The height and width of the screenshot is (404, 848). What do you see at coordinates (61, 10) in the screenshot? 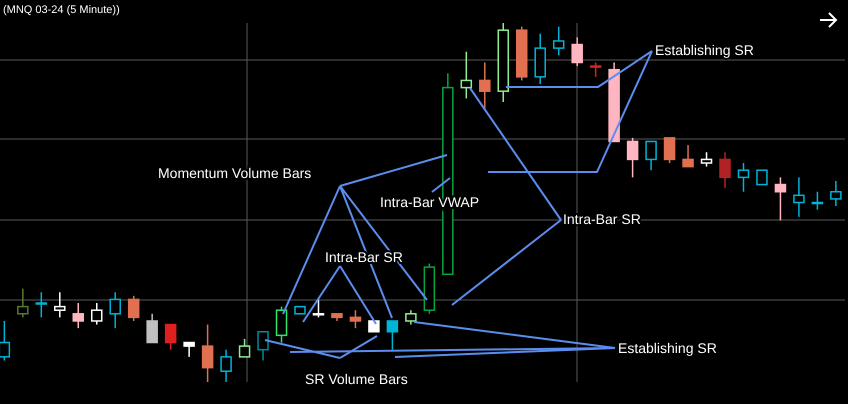
I see `chart-title: (MNQ 03-24 (5 Minute))` at bounding box center [61, 10].